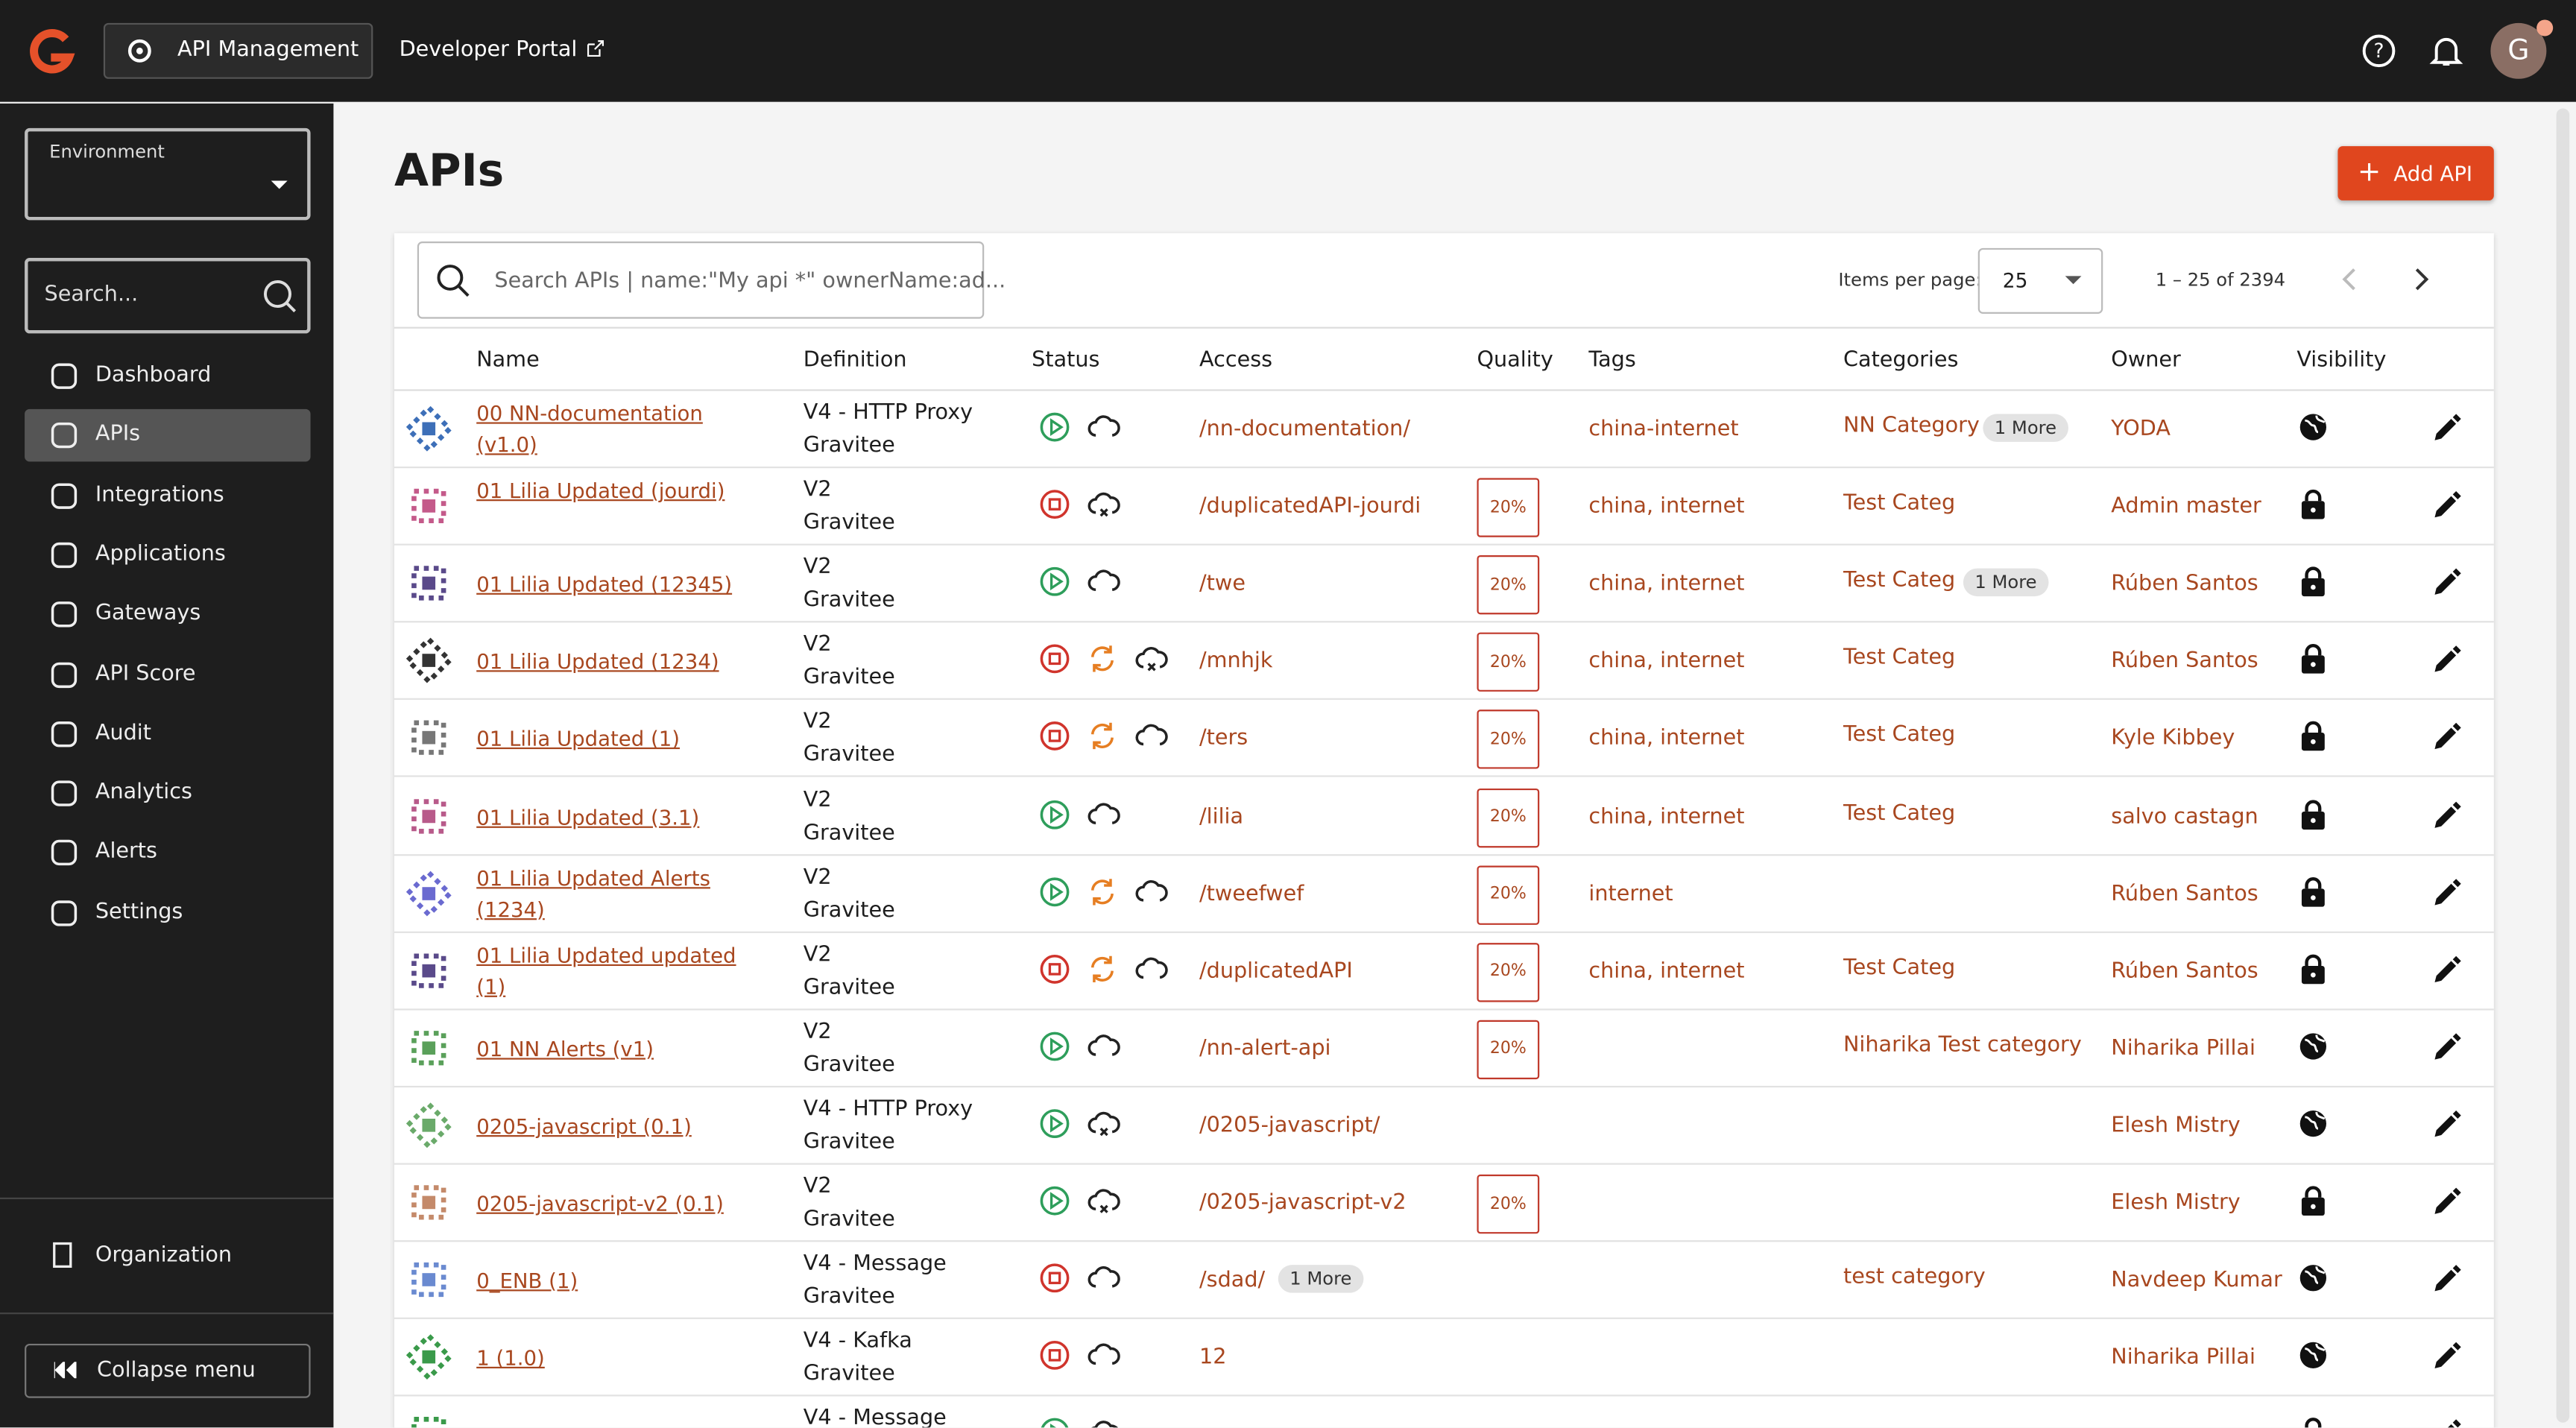 This screenshot has height=1428, width=2576. What do you see at coordinates (160, 495) in the screenshot?
I see `menu-item: Integrations` at bounding box center [160, 495].